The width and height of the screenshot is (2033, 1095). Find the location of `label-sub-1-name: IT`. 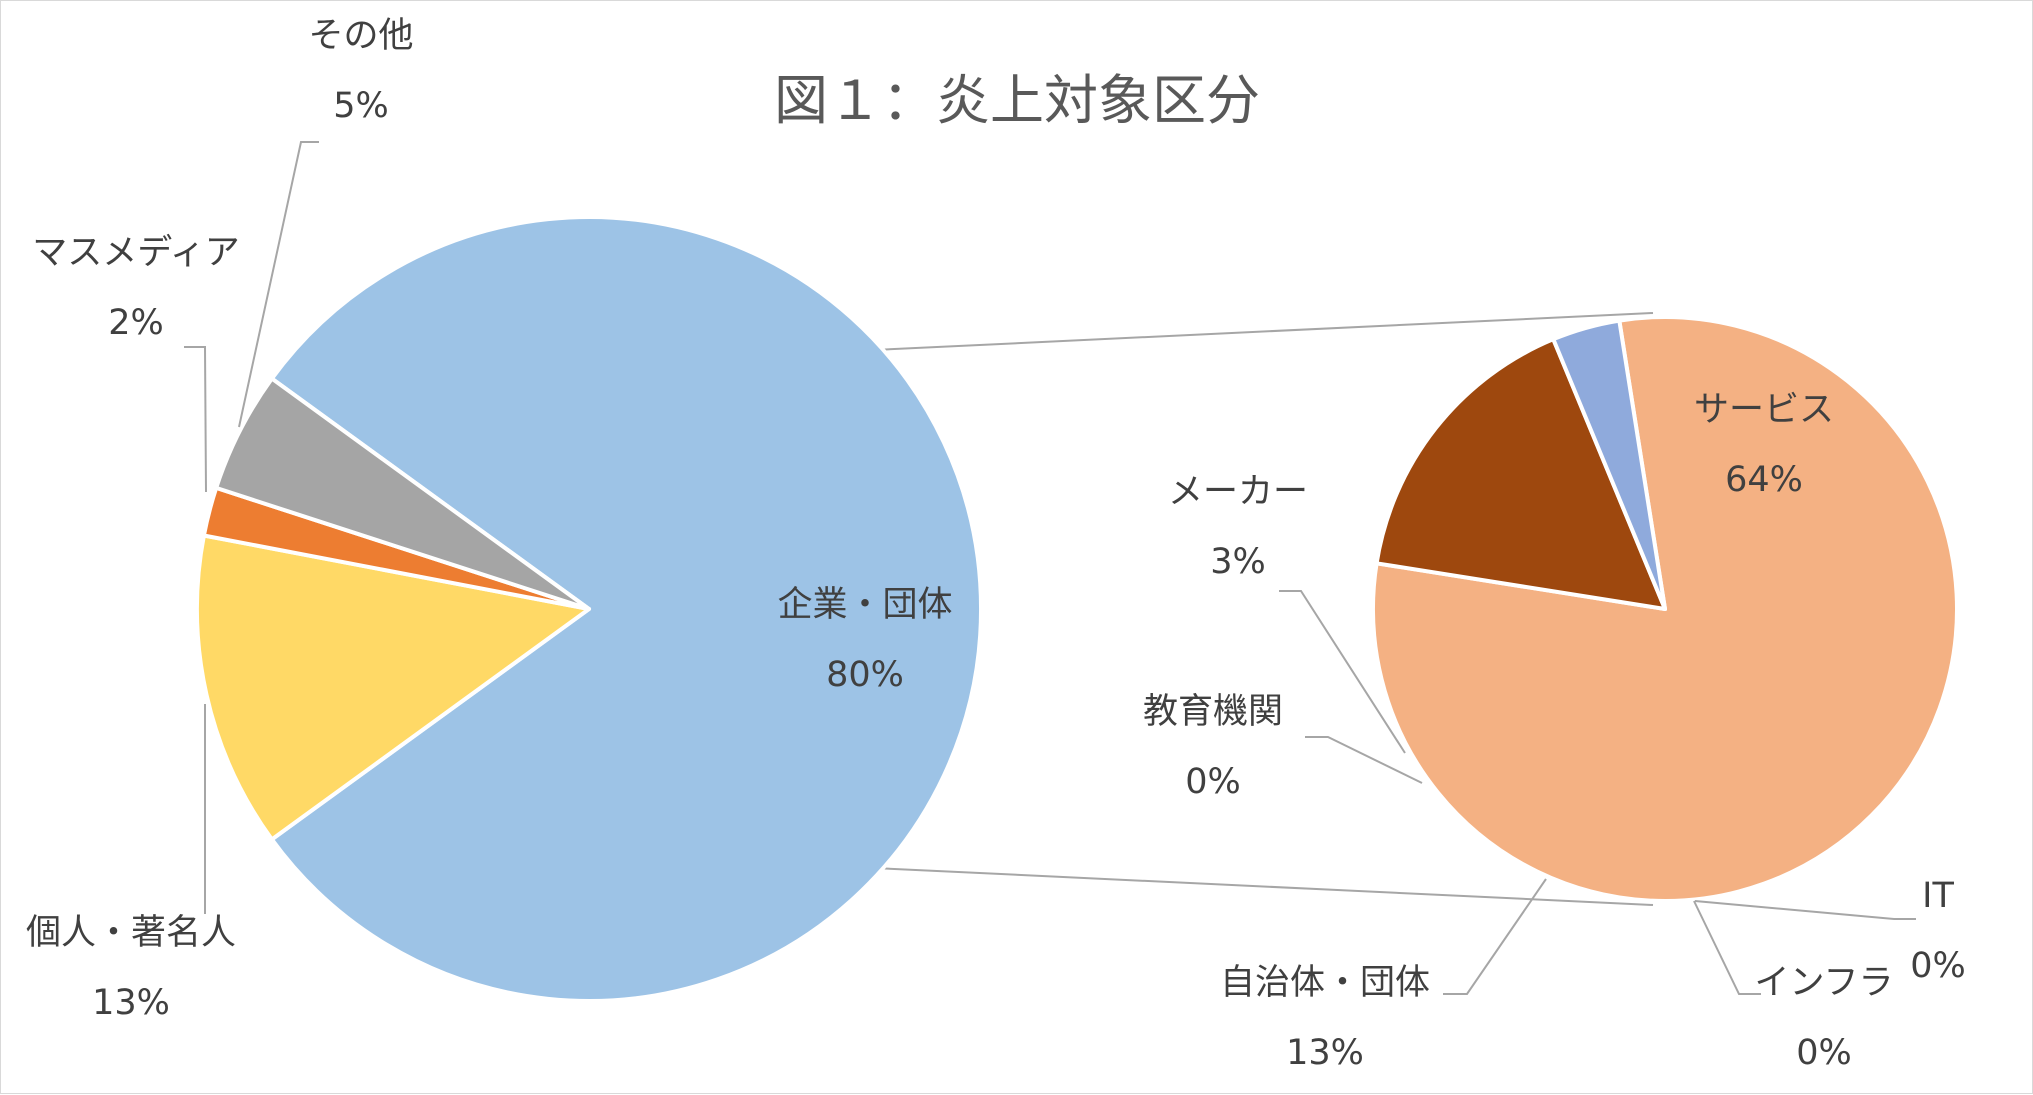

label-sub-1-name: IT is located at coordinates (1938, 896).